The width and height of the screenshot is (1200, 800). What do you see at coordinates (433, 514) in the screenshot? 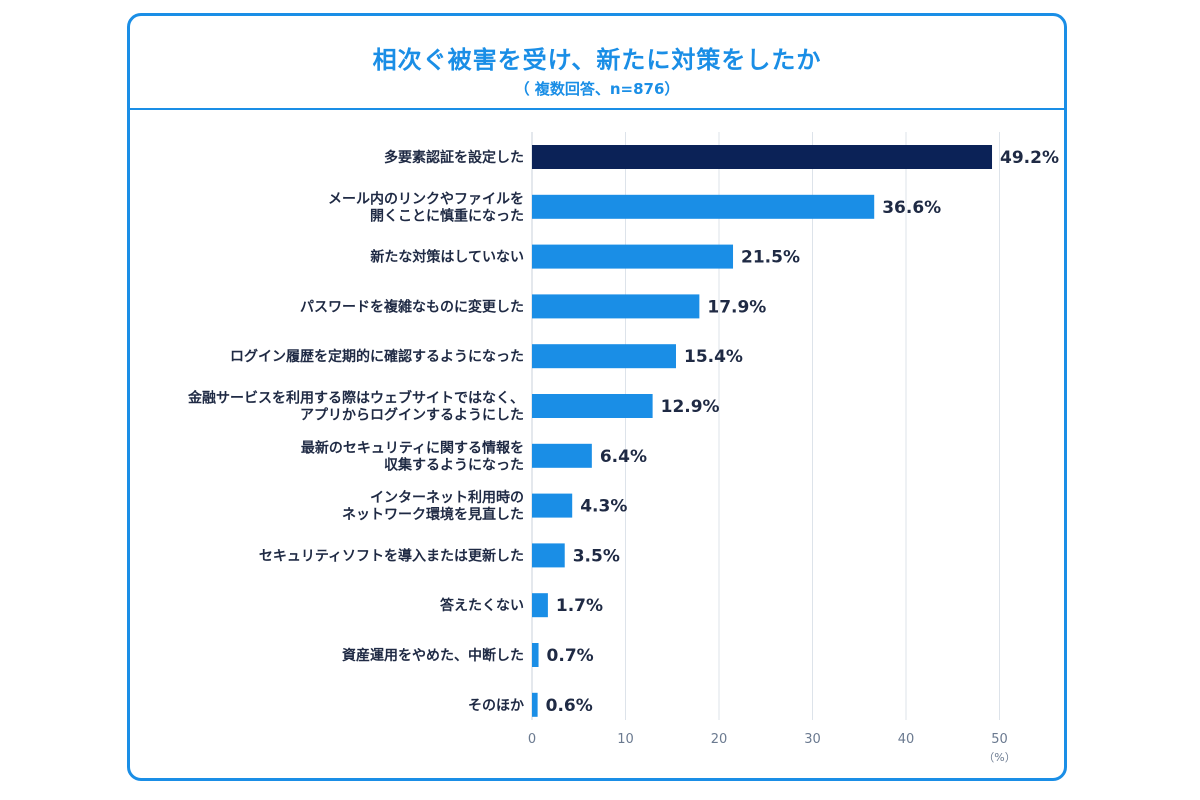
I see `category-label: ネットワーク環境を見直した` at bounding box center [433, 514].